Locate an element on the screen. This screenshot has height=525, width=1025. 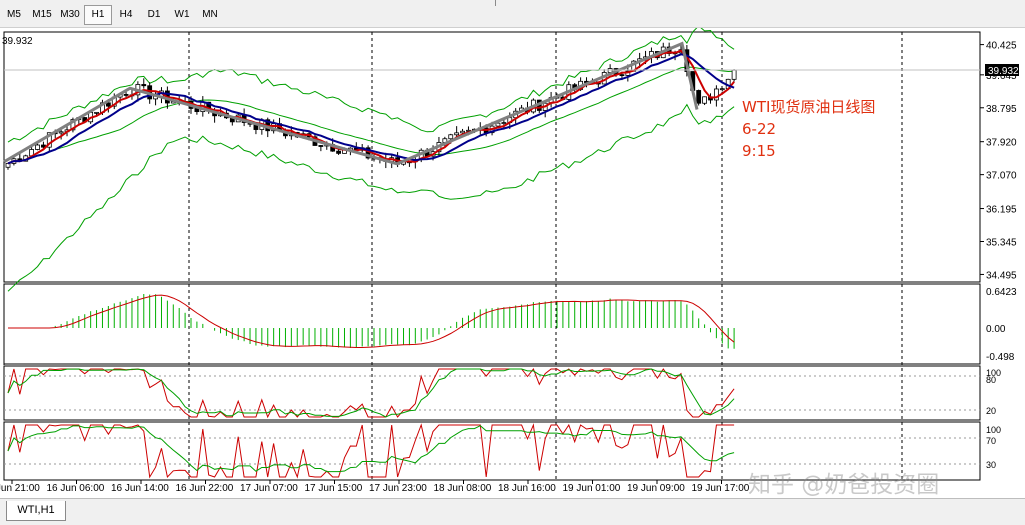
macd-axis-label: 0.00 is located at coordinates (996, 329).